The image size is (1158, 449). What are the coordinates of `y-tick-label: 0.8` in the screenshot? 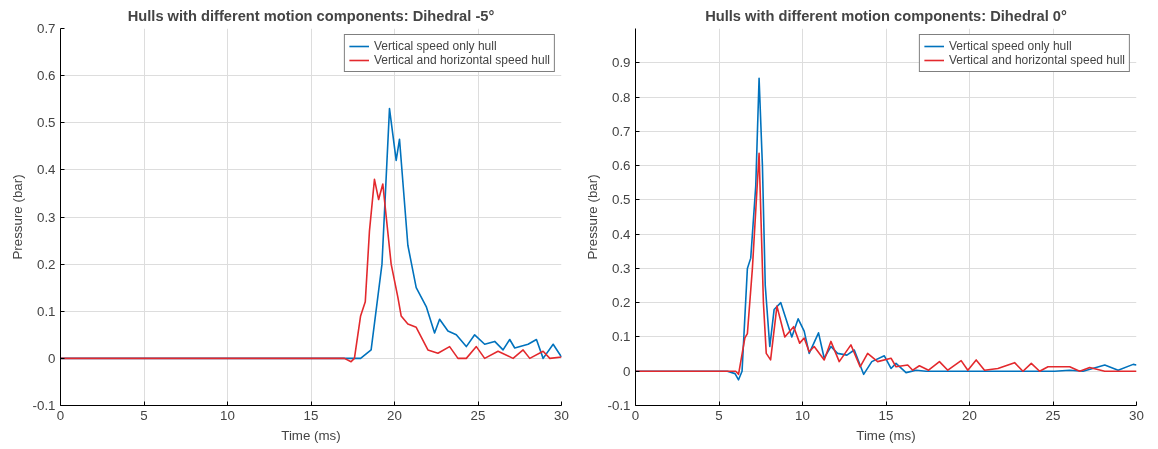 It's located at (621, 97).